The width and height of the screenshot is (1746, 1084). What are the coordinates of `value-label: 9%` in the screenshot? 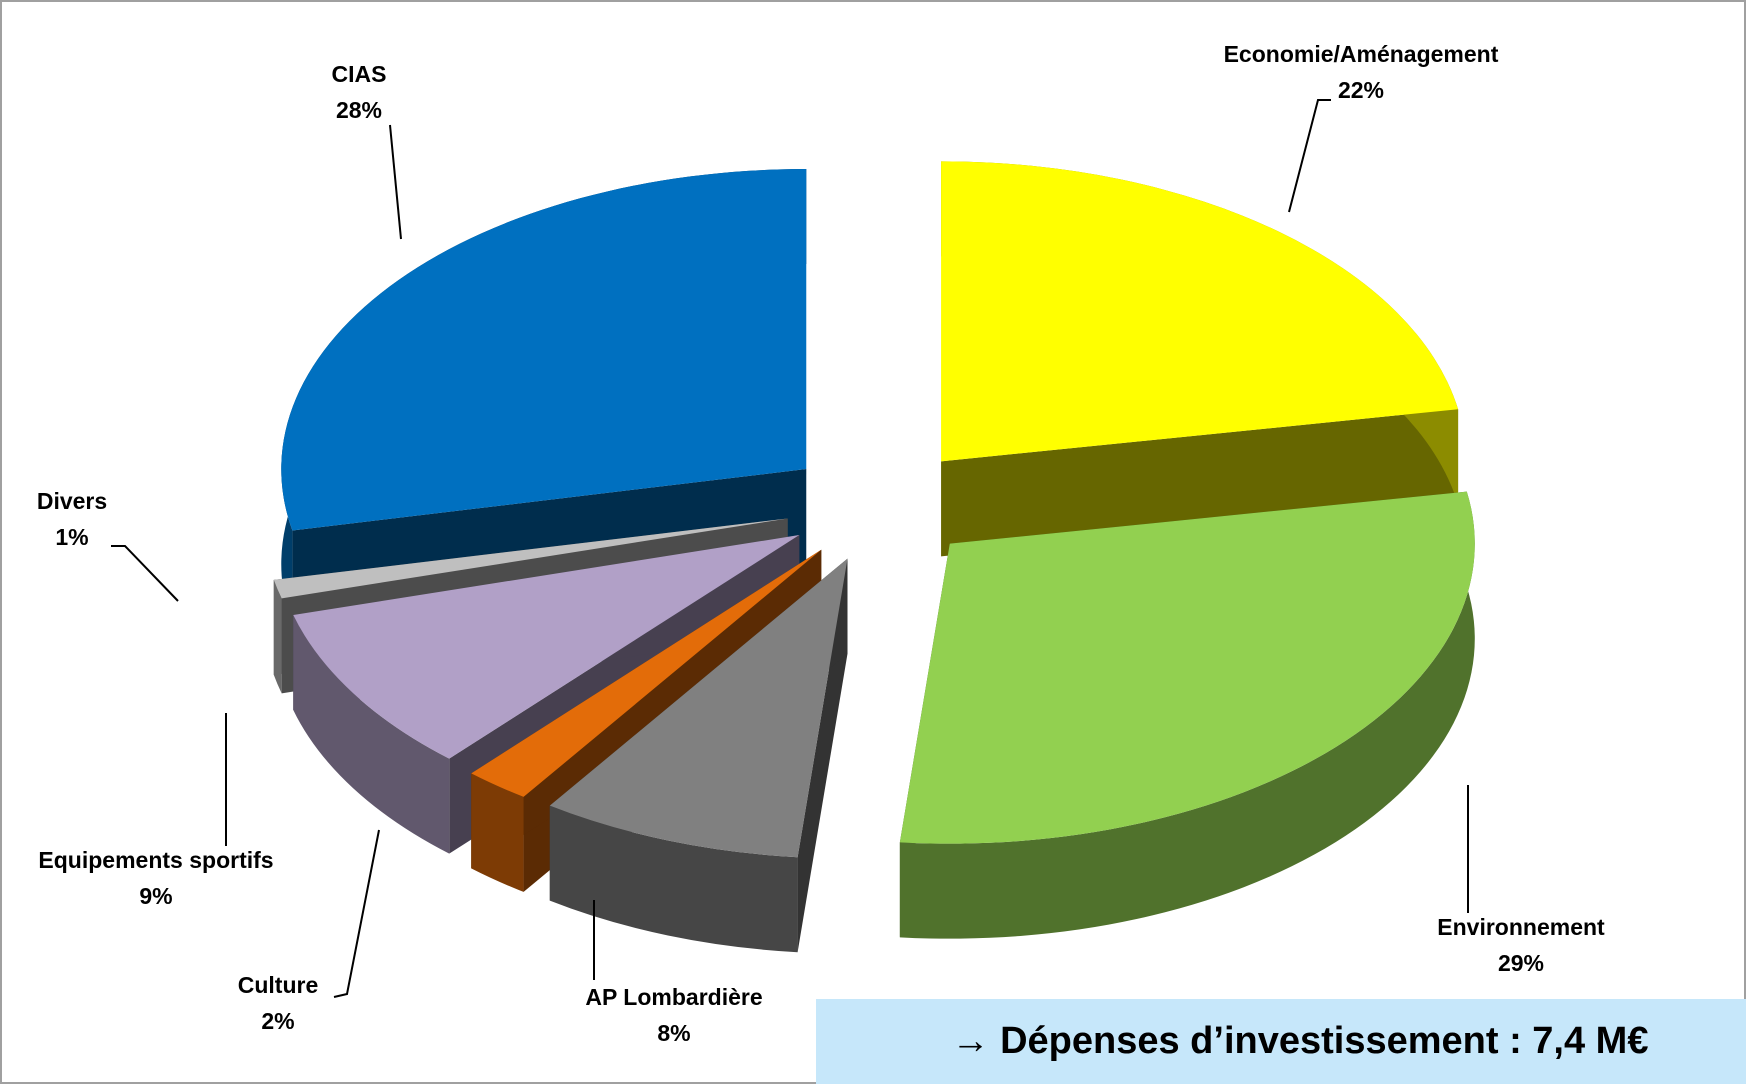 It's located at (155, 896).